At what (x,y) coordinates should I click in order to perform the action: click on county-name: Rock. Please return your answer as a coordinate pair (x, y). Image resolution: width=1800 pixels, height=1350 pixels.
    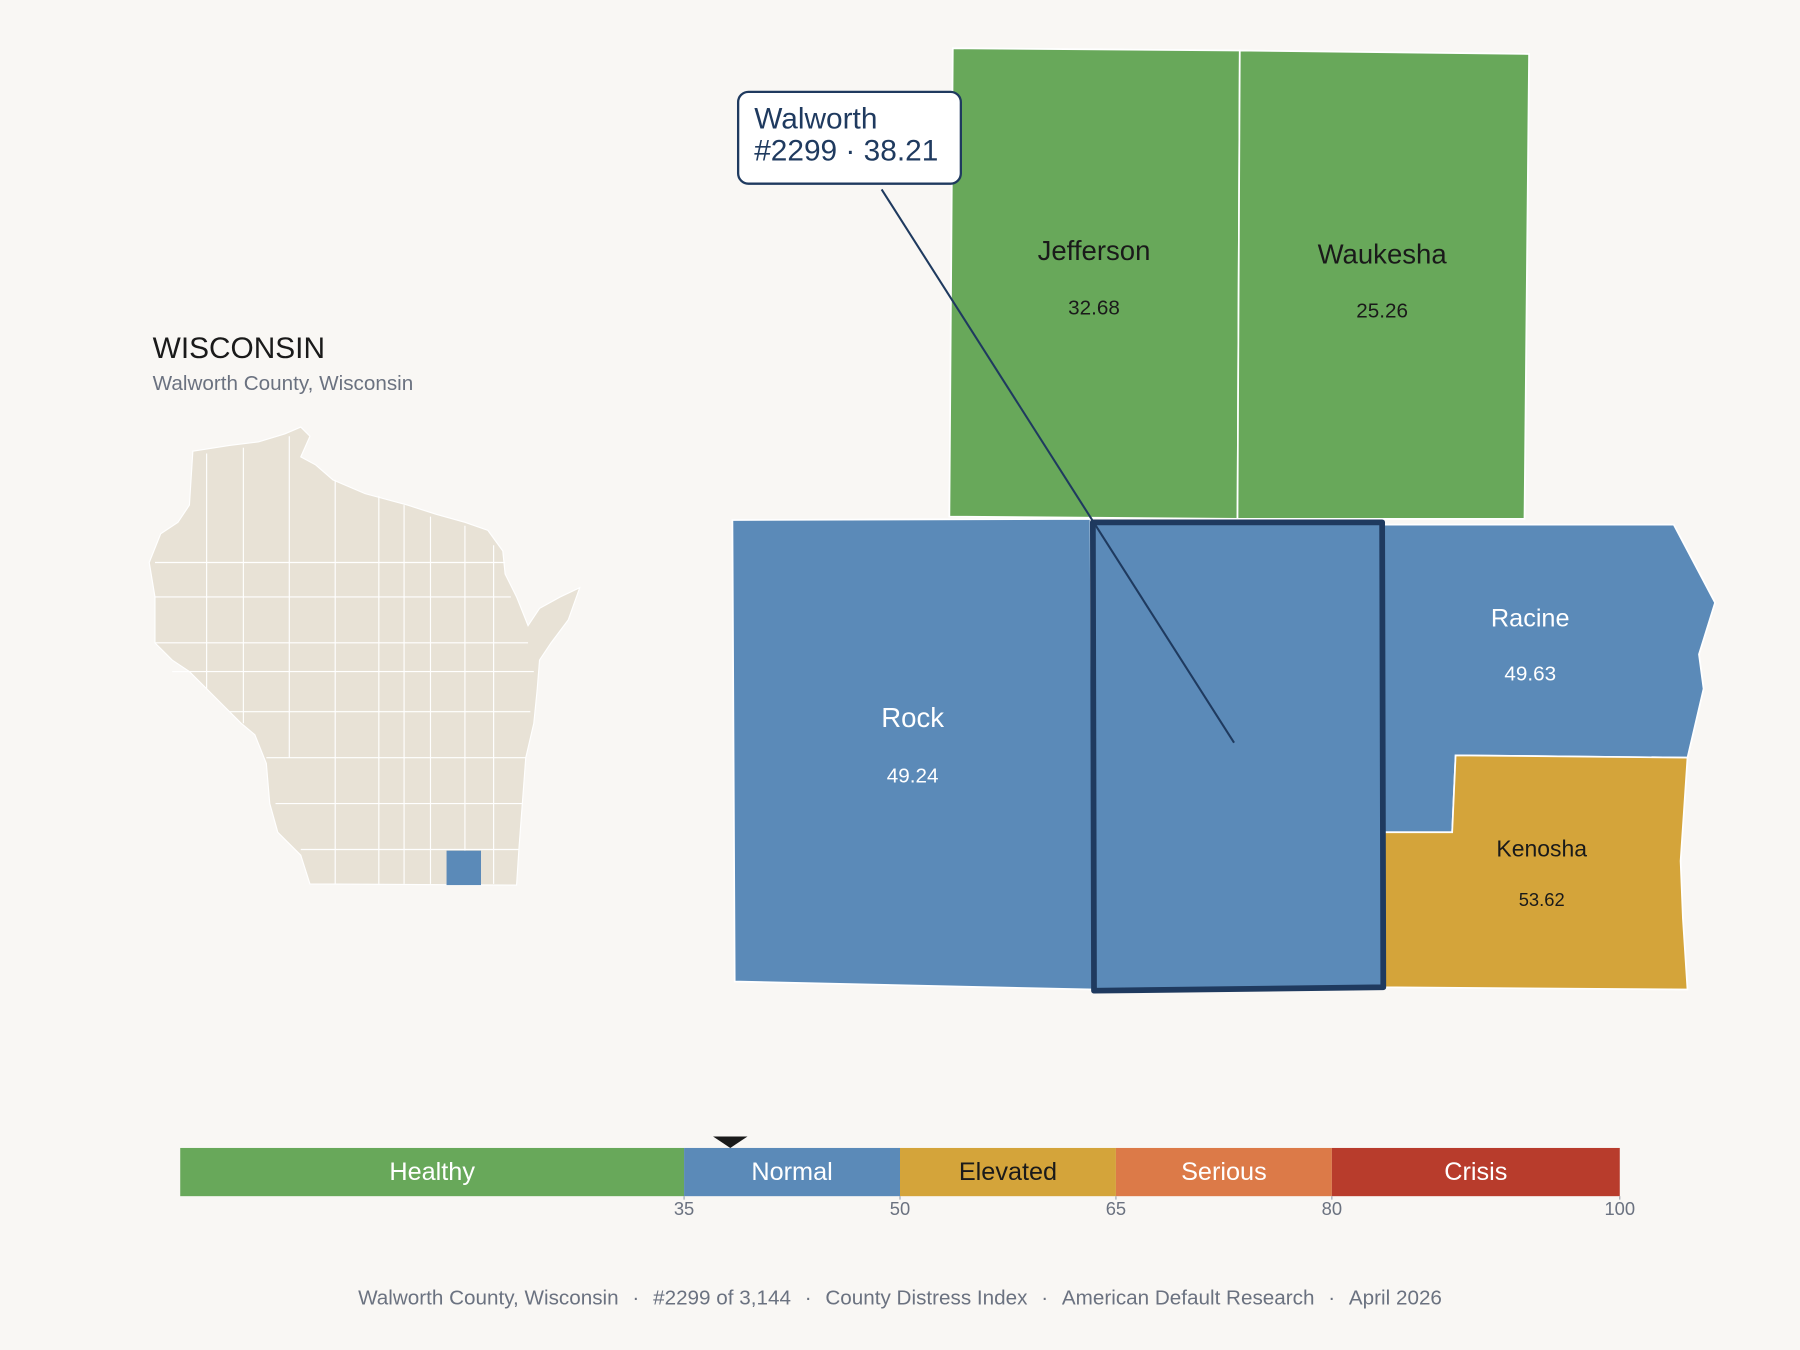
    Looking at the image, I should click on (912, 717).